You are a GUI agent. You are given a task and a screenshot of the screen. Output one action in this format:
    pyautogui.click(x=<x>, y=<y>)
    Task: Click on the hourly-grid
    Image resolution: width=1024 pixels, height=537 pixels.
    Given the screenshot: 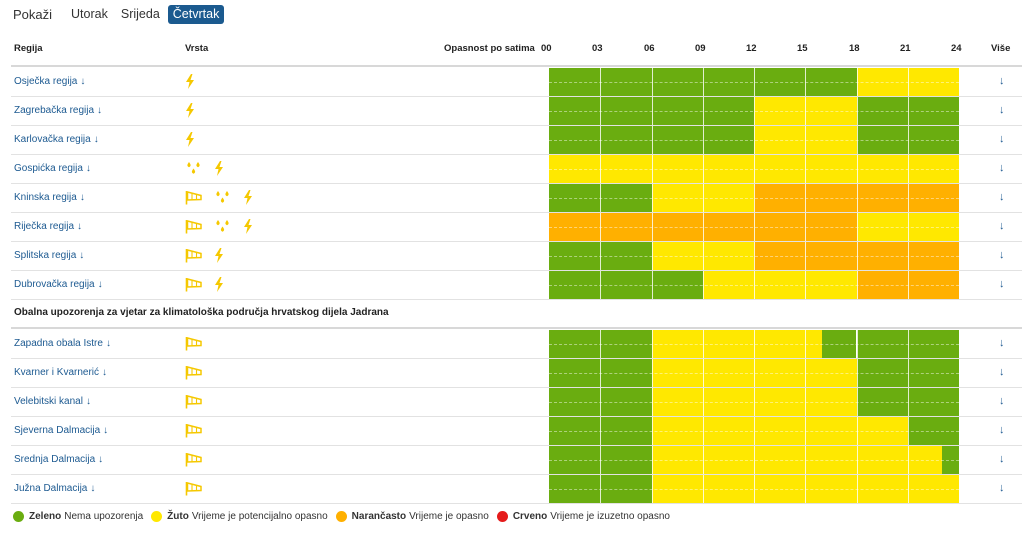 What is the action you would take?
    pyautogui.click(x=754, y=460)
    